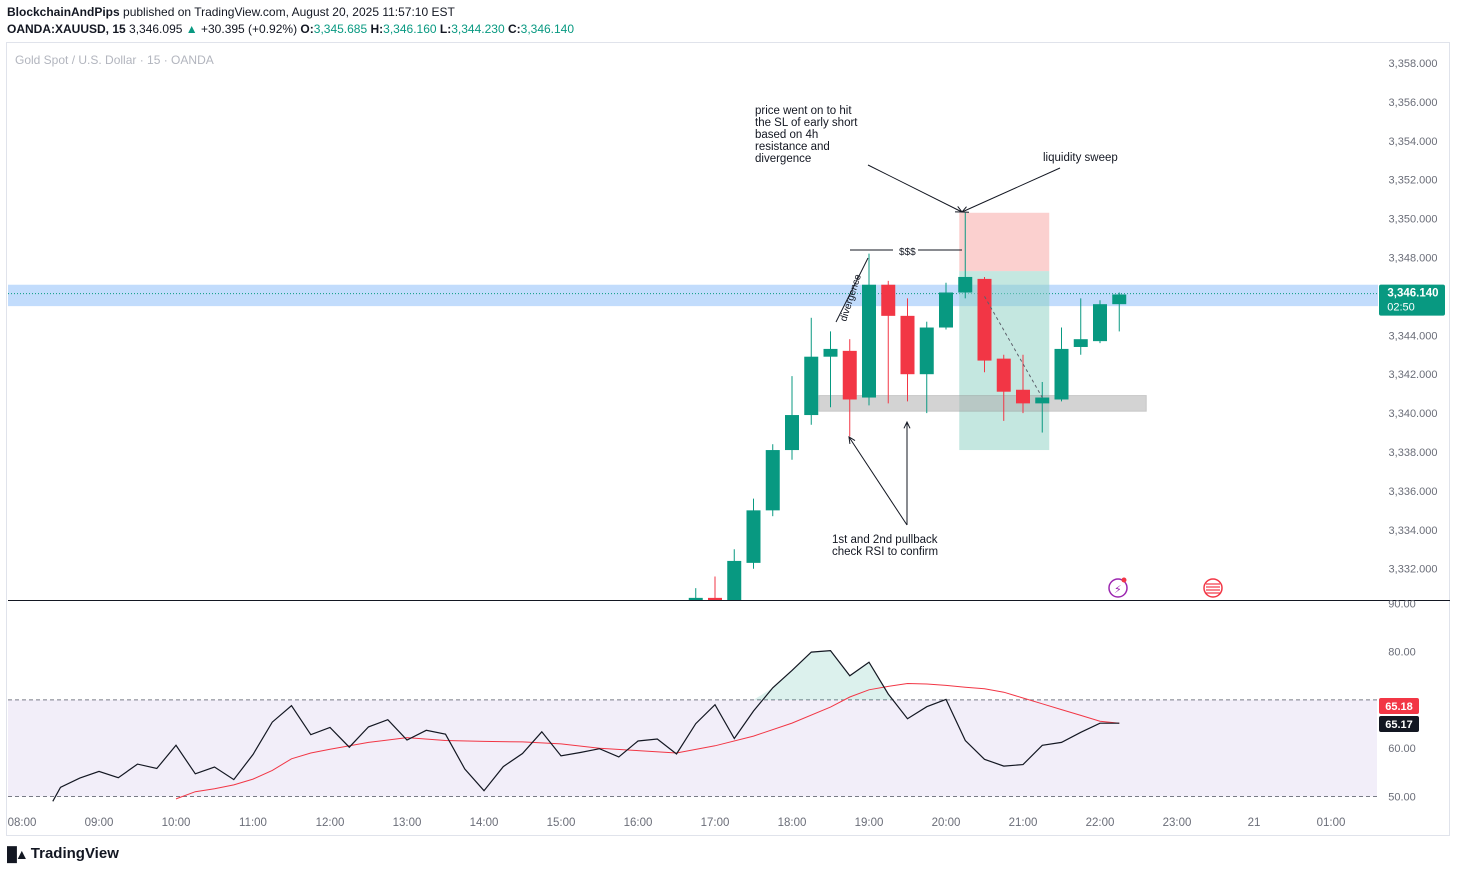 This screenshot has height=873, width=1457. What do you see at coordinates (478, 29) in the screenshot?
I see `low-value: 3,344.230` at bounding box center [478, 29].